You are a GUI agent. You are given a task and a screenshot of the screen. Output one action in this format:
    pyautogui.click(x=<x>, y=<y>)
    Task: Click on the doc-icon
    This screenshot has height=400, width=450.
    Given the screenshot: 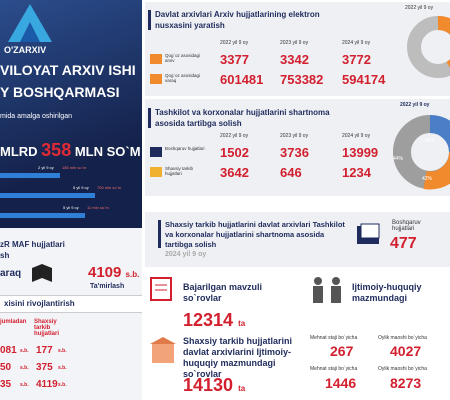 What is the action you would take?
    pyautogui.click(x=368, y=233)
    